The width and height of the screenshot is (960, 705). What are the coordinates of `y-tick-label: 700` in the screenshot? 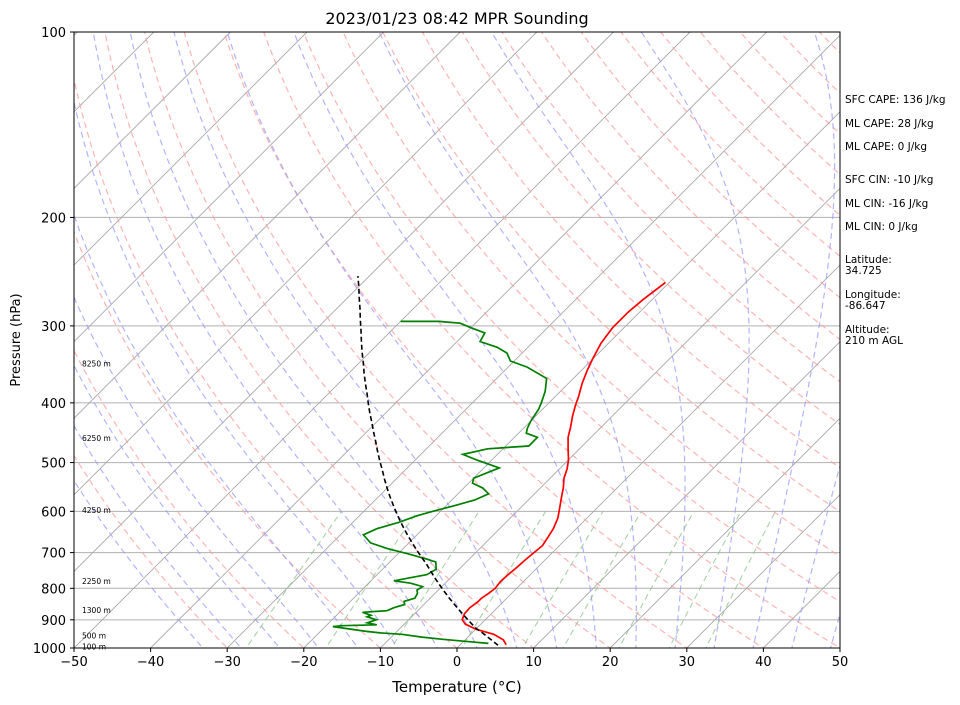 It's located at (53, 554).